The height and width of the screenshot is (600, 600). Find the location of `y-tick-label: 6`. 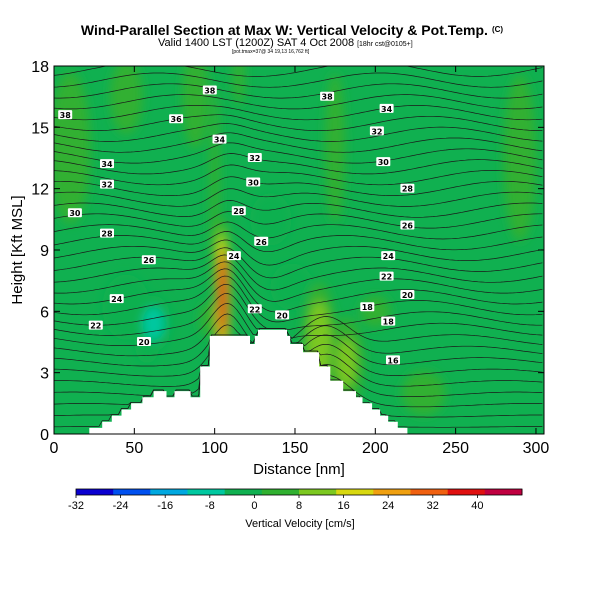

y-tick-label: 6 is located at coordinates (44, 312).